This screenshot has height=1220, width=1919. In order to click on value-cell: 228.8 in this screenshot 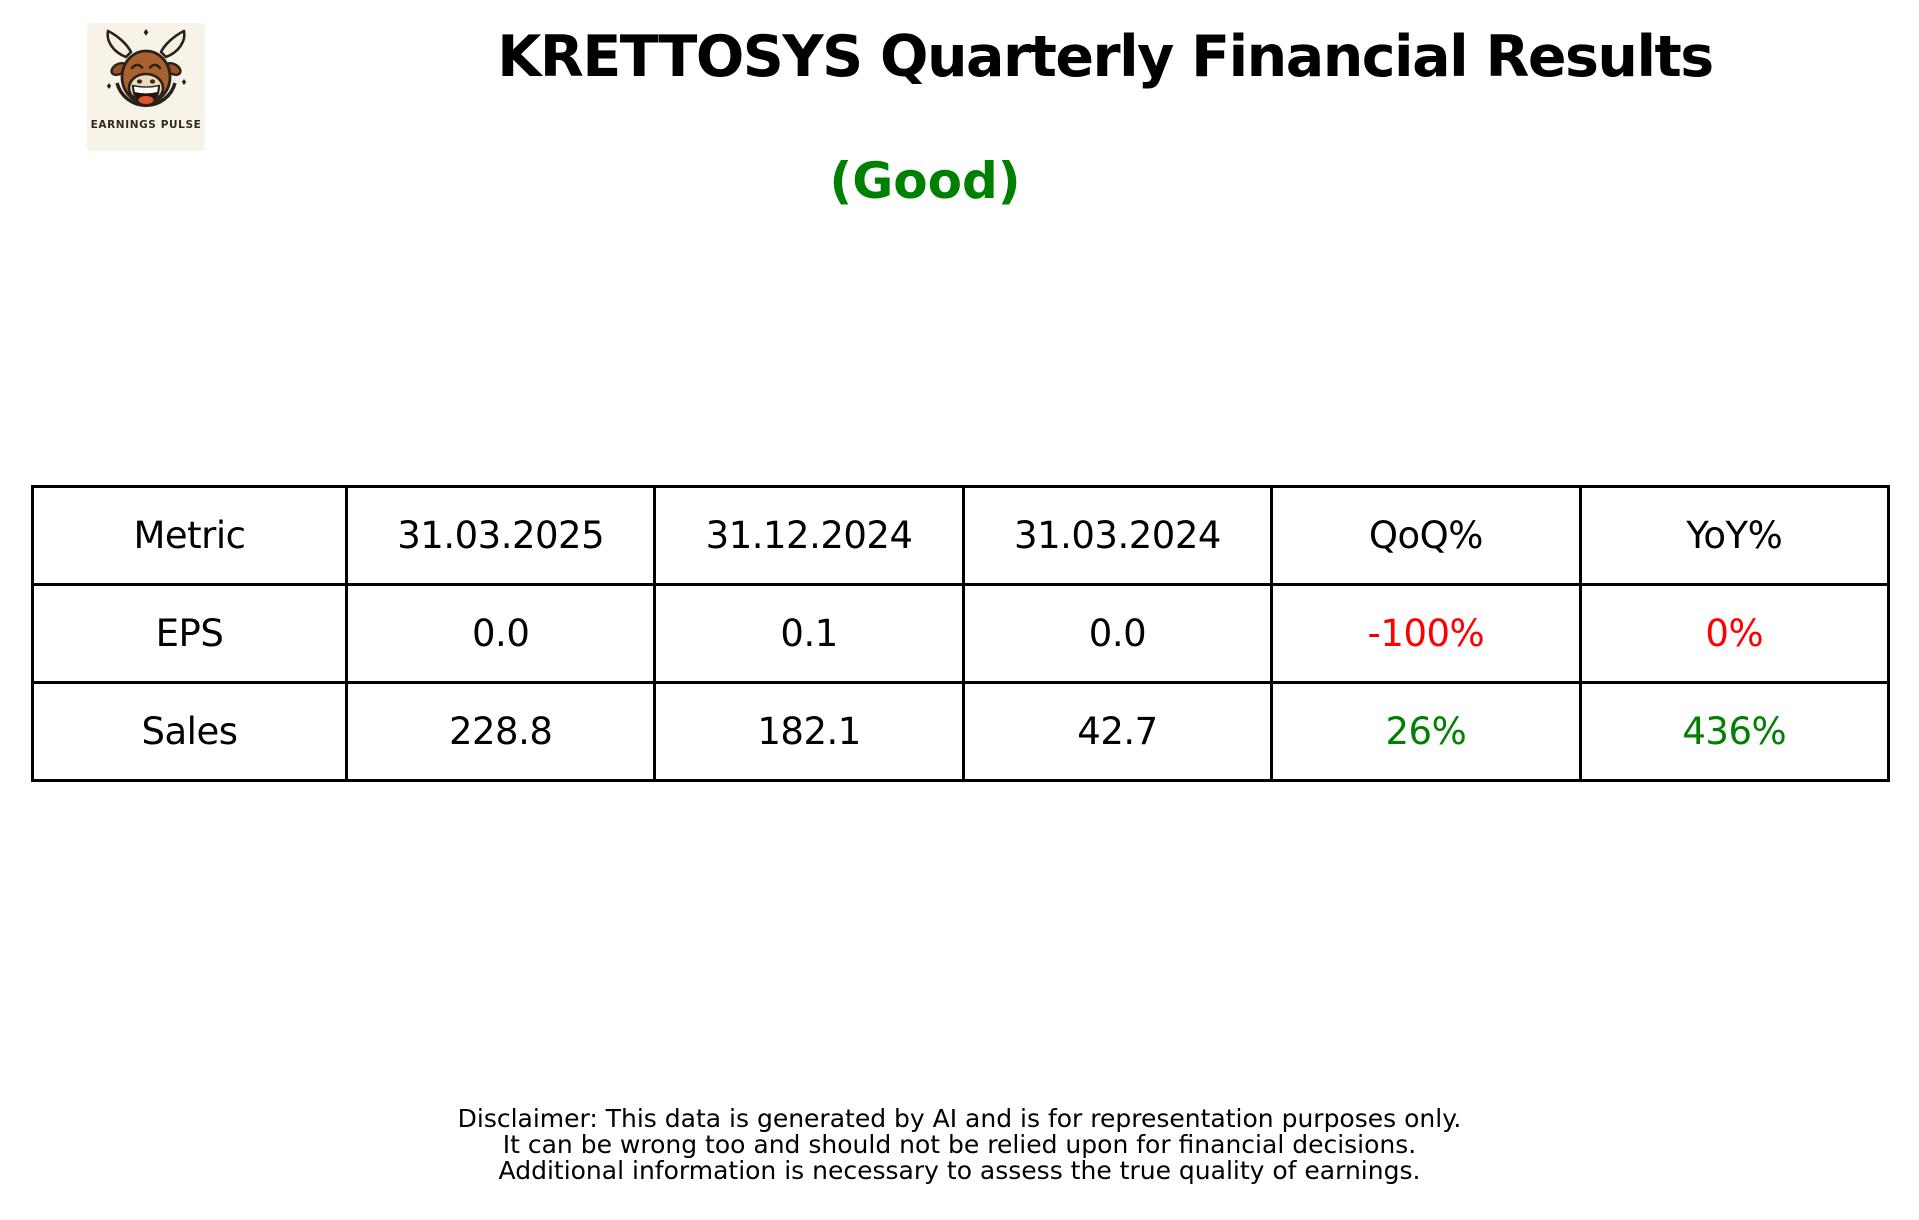, I will do `click(500, 731)`.